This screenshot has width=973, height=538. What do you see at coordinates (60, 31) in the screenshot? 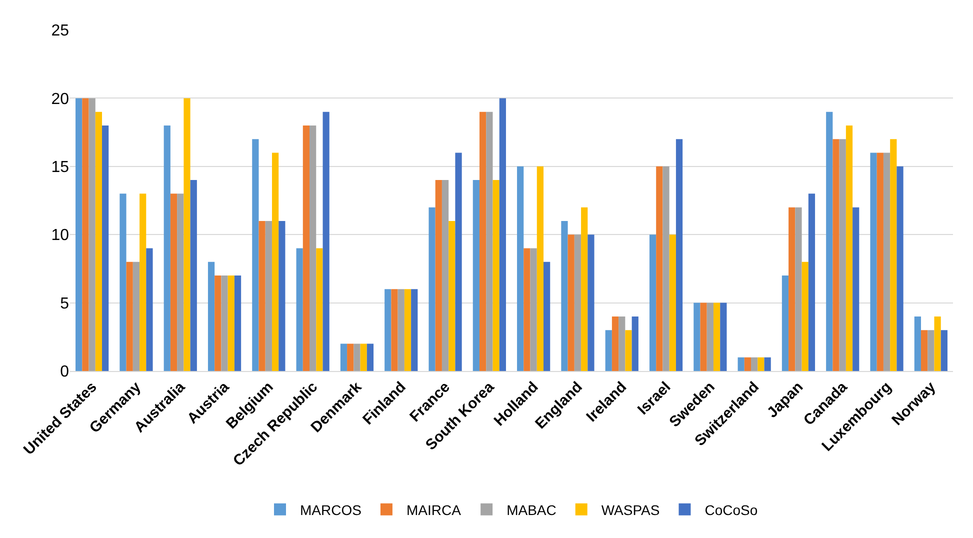
I see `y-tick-label: 25` at bounding box center [60, 31].